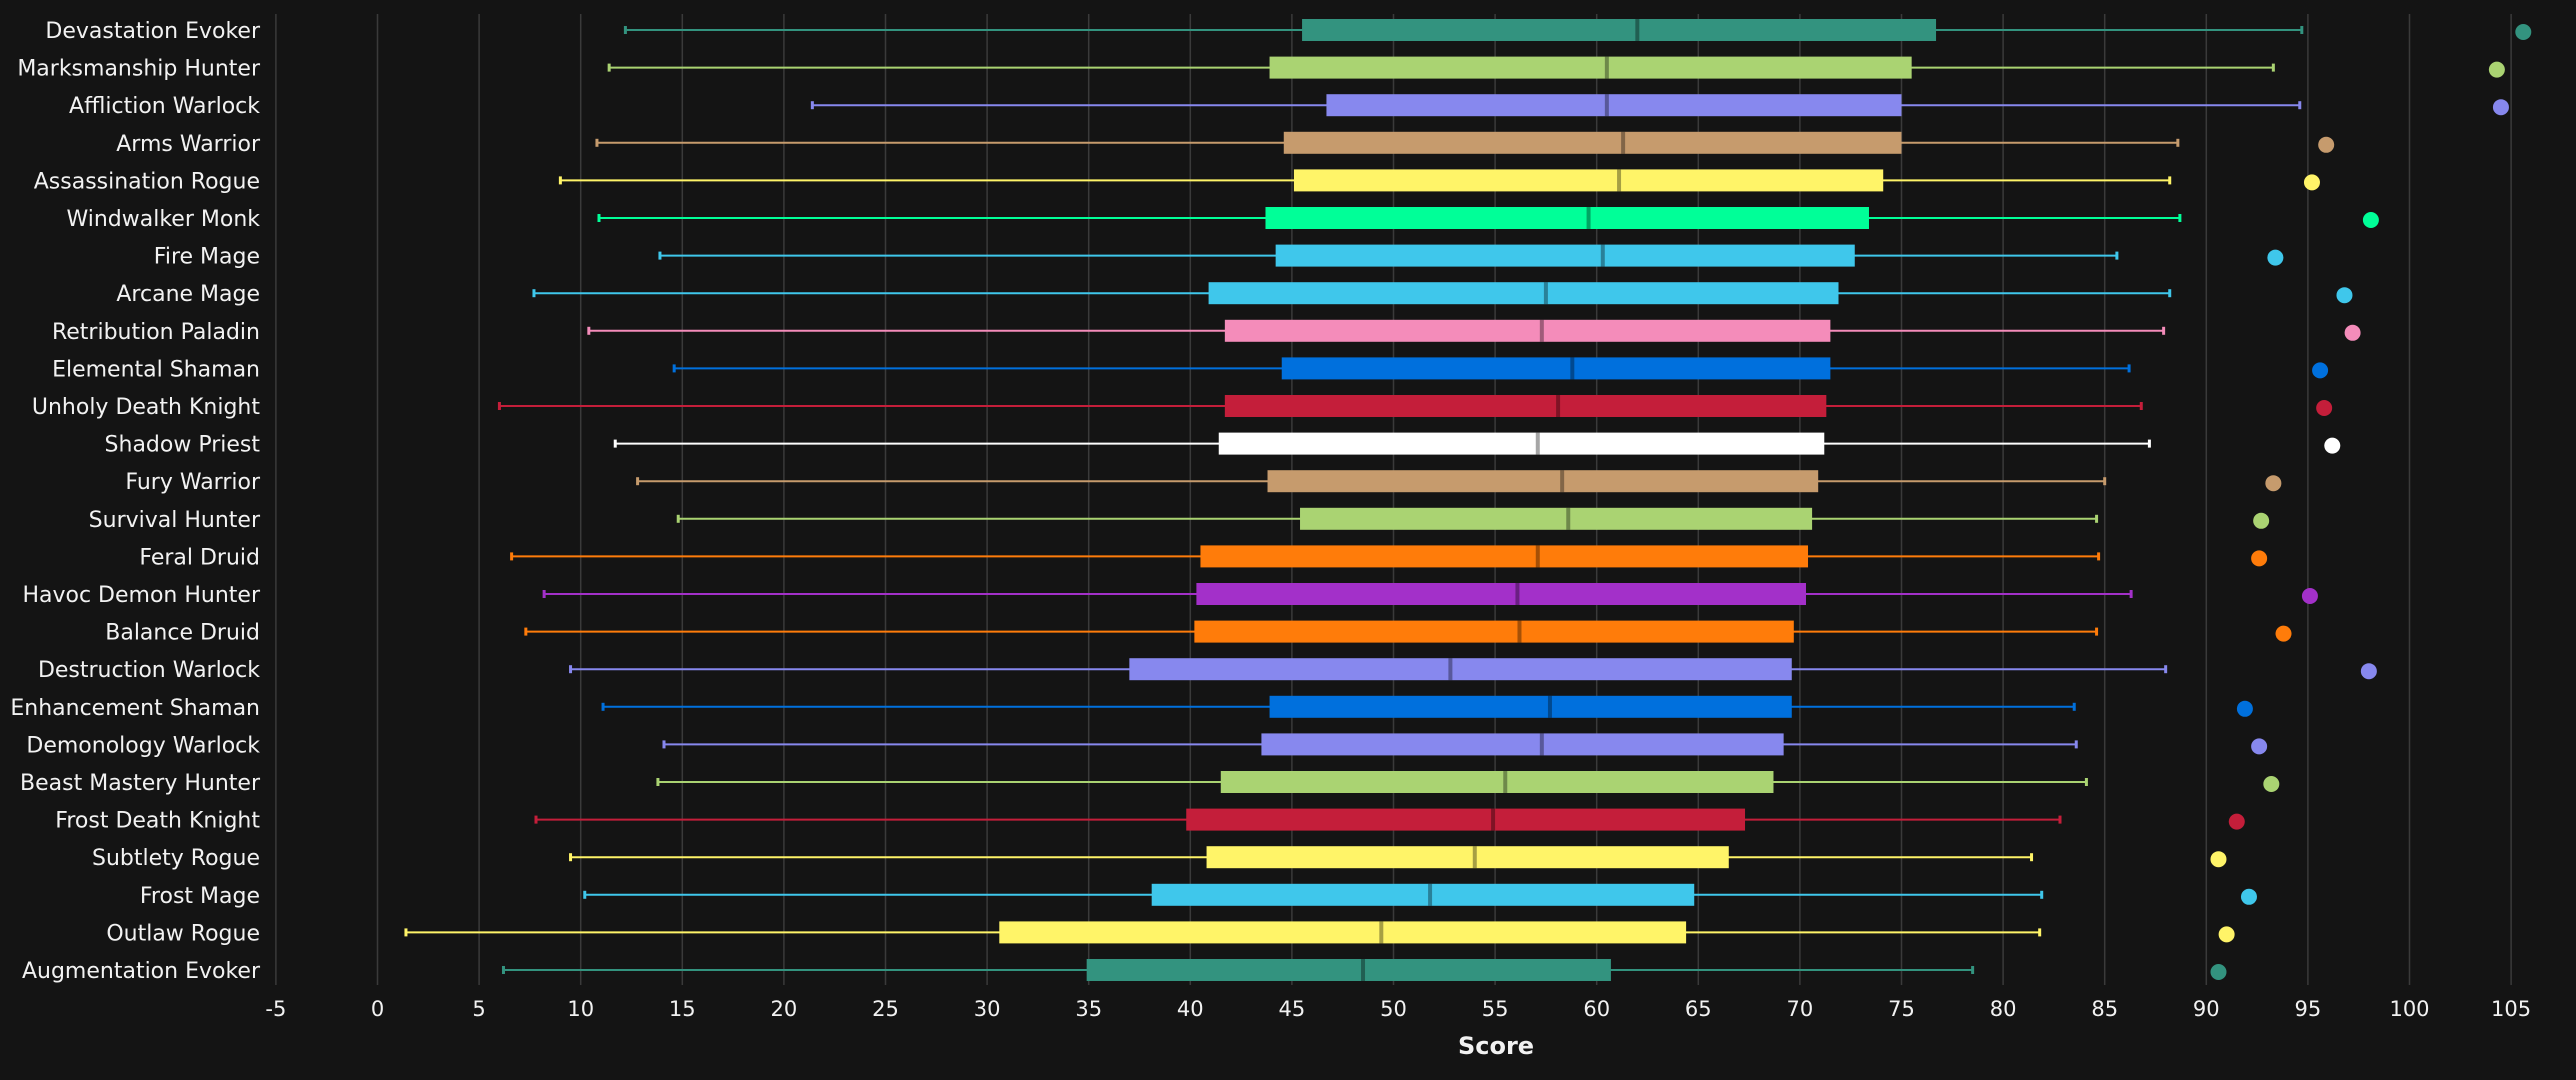  I want to click on category-label: Assassination Rogue, so click(147, 181).